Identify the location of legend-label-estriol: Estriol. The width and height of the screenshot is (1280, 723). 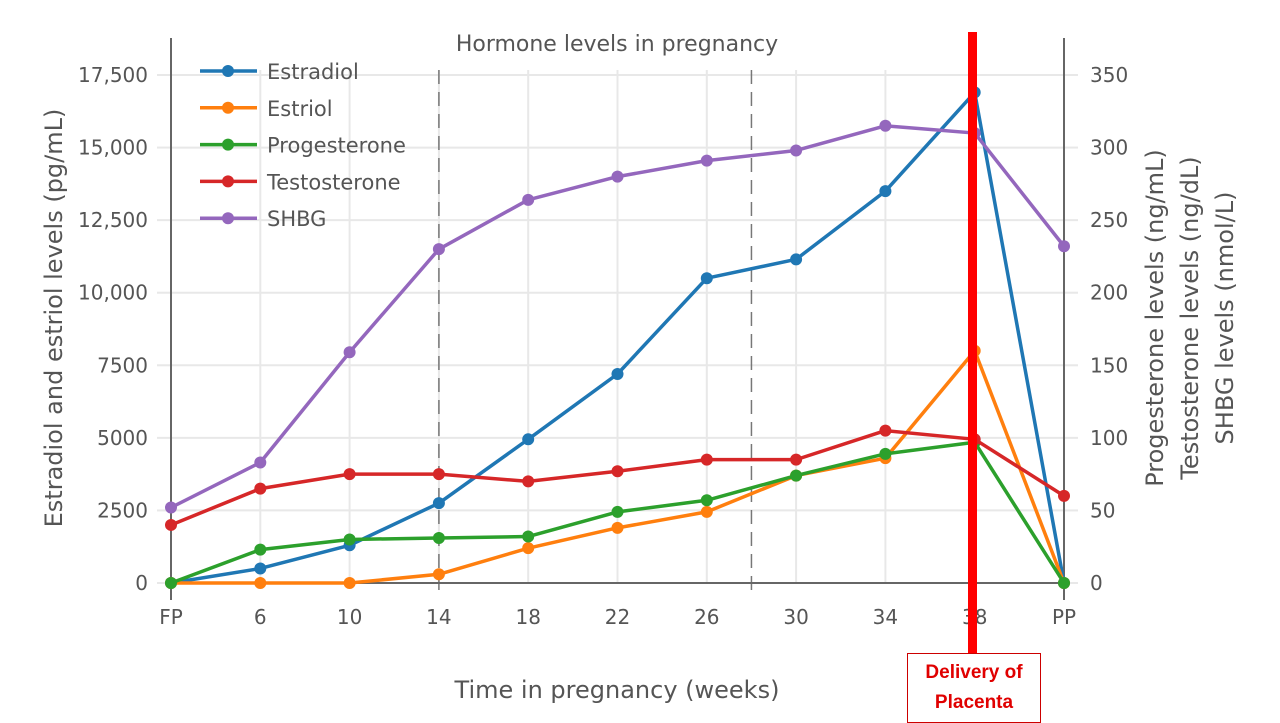
(300, 109).